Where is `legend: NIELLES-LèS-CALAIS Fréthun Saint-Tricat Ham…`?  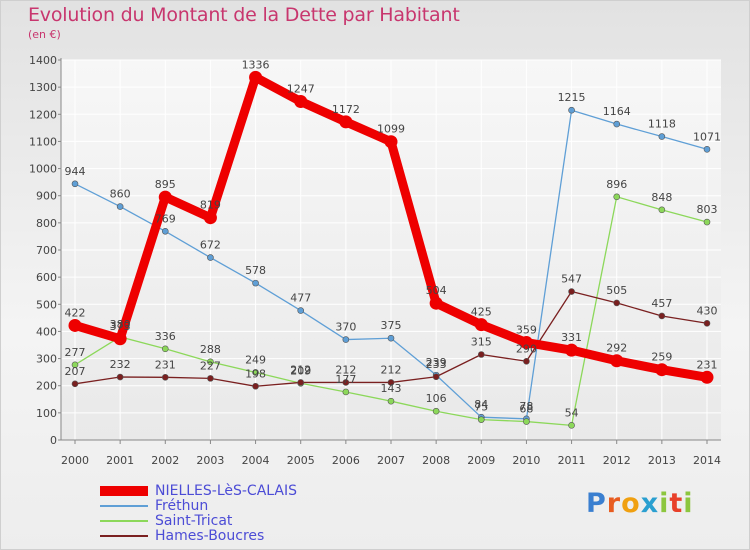 legend: NIELLES-LèS-CALAIS Fréthun Saint-Tricat Ham… is located at coordinates (198, 514).